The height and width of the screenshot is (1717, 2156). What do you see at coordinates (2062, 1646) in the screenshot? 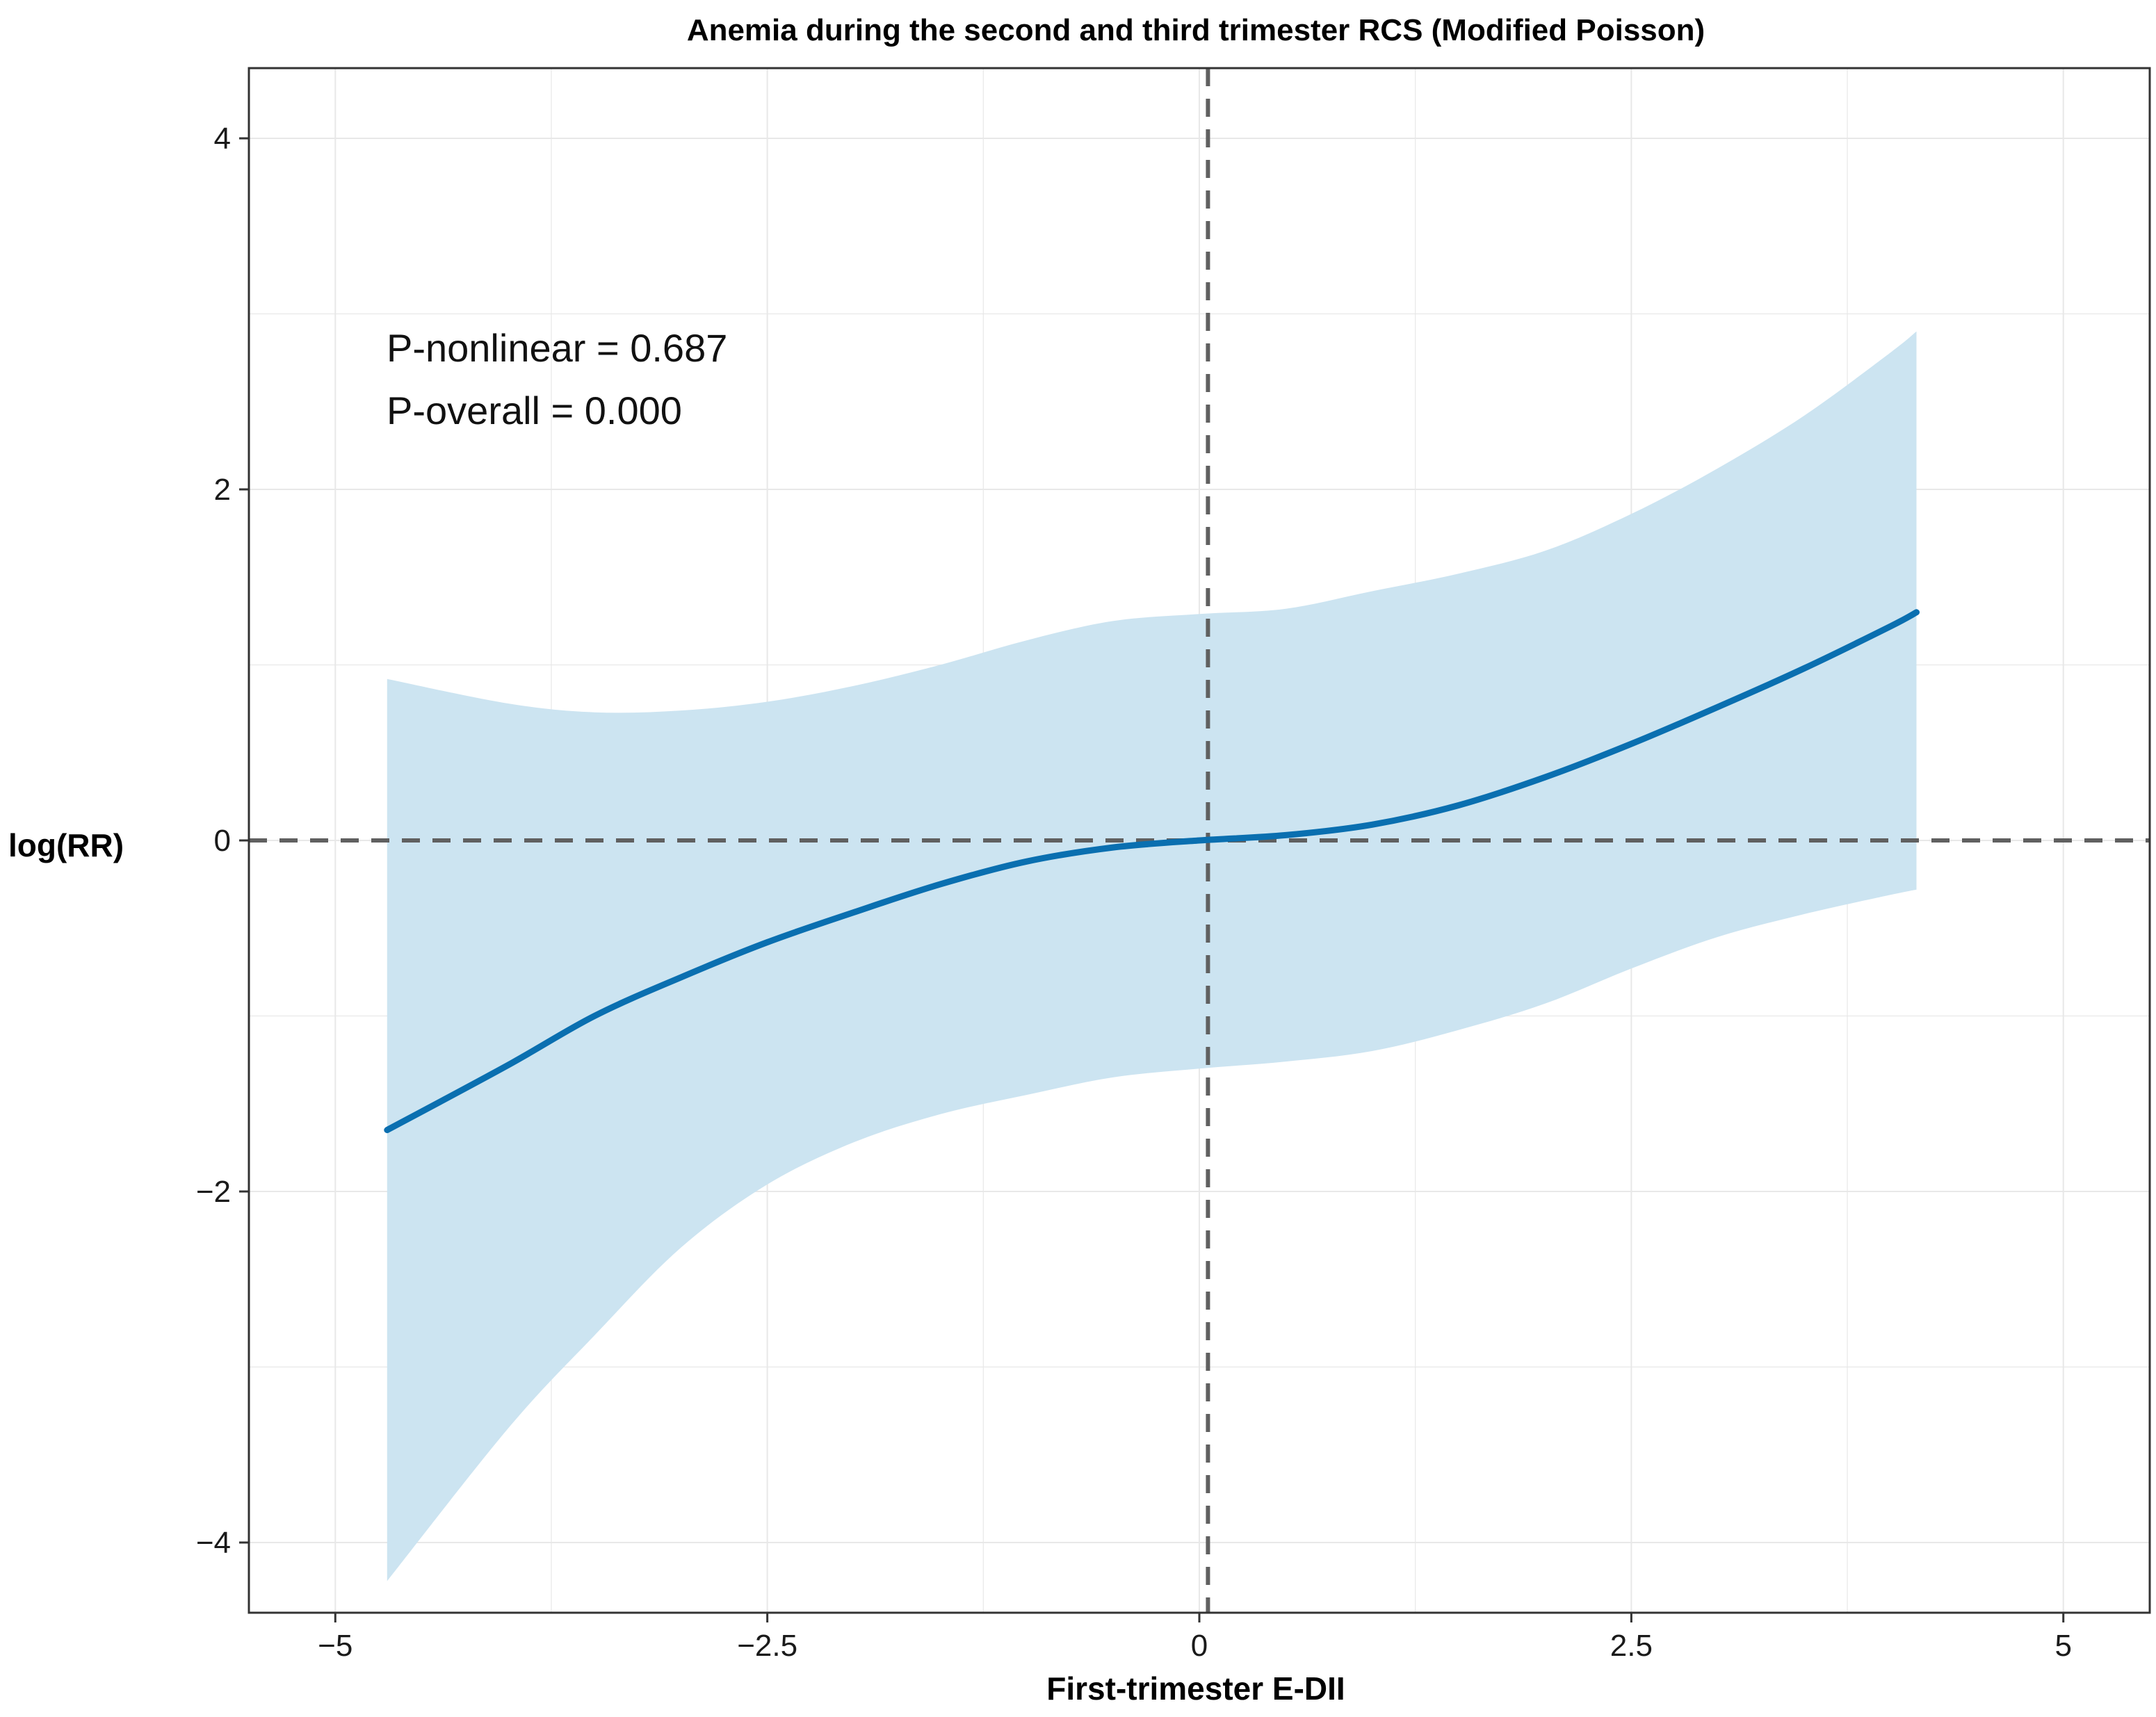
I see `x-tick-label: 5` at bounding box center [2062, 1646].